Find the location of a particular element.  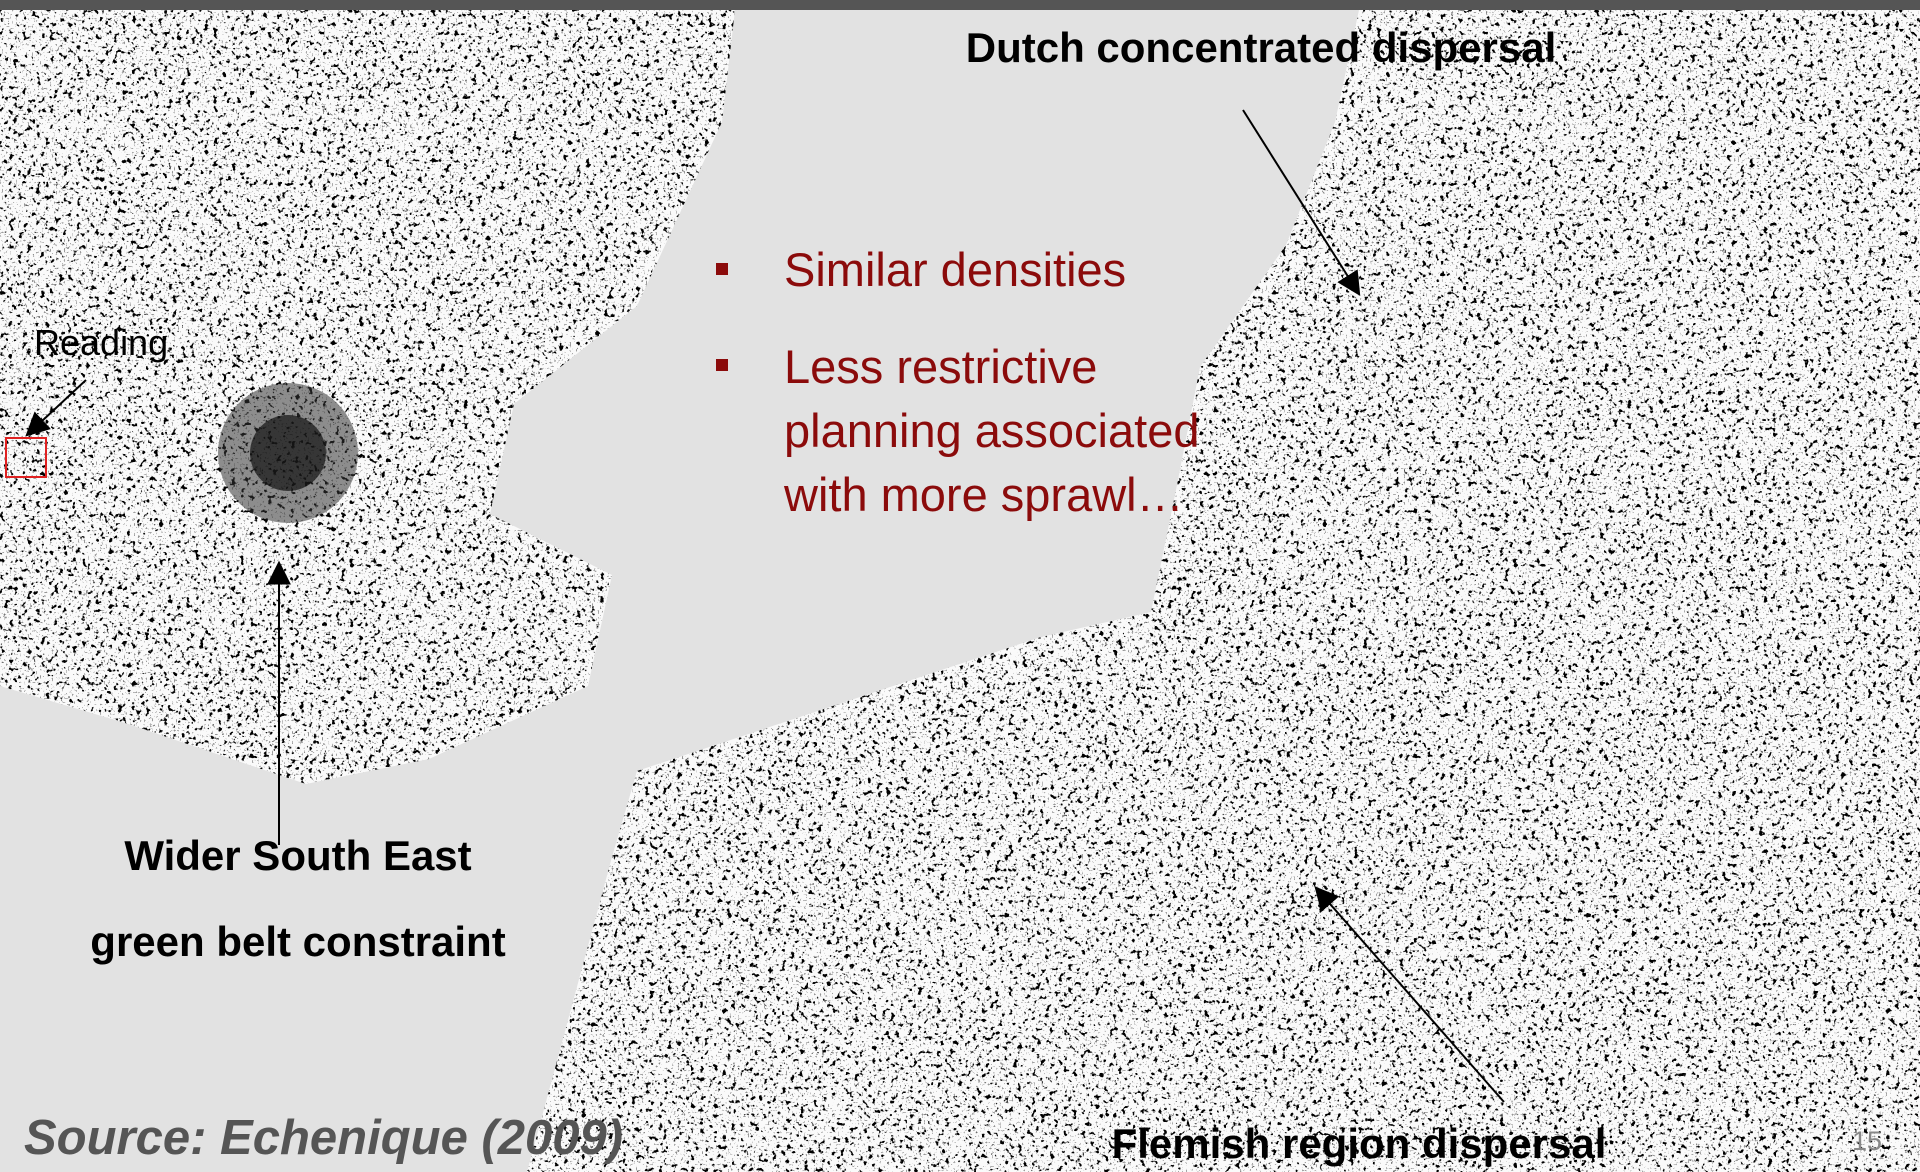

source: Source: Echenique (2009) is located at coordinates (324, 1138).